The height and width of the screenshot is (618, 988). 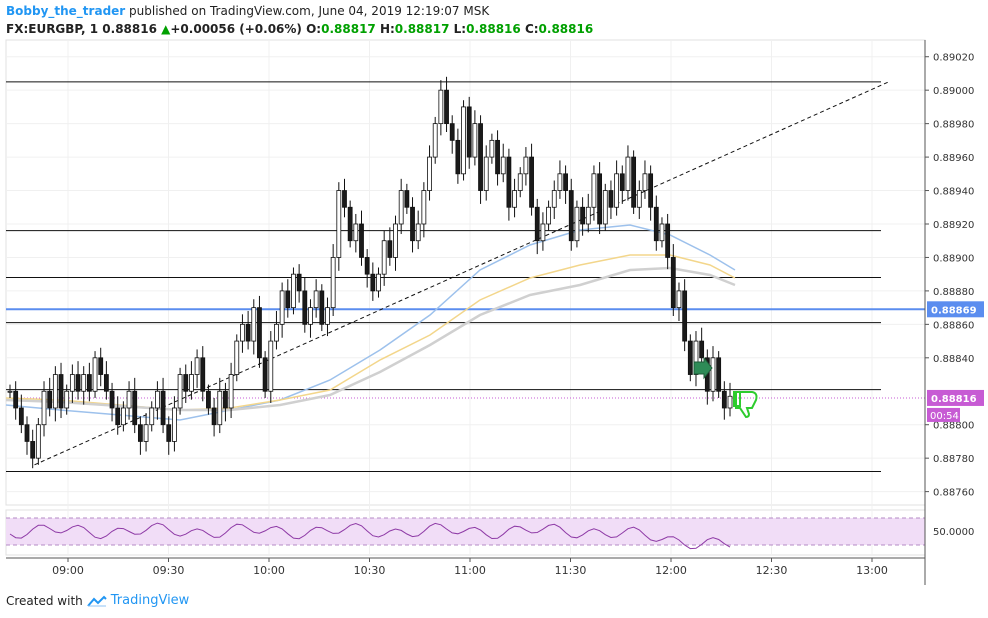 I want to click on tradingview-logo-icon, so click(x=97, y=601).